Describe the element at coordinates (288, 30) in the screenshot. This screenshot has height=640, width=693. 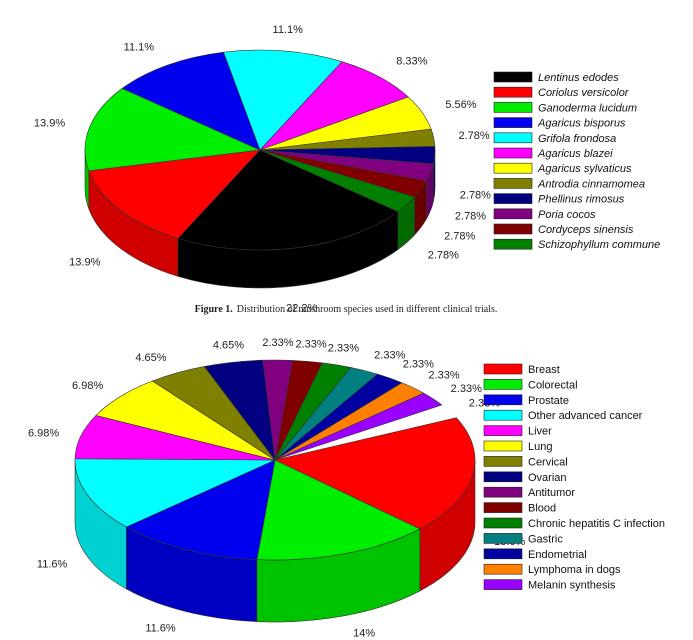
I see `value-label-grifola-frondosa: 11.1%` at that location.